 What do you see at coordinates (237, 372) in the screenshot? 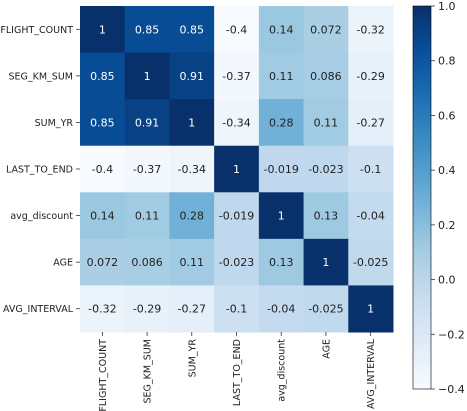
I see `x-tick-label: LAST_TO_END` at bounding box center [237, 372].